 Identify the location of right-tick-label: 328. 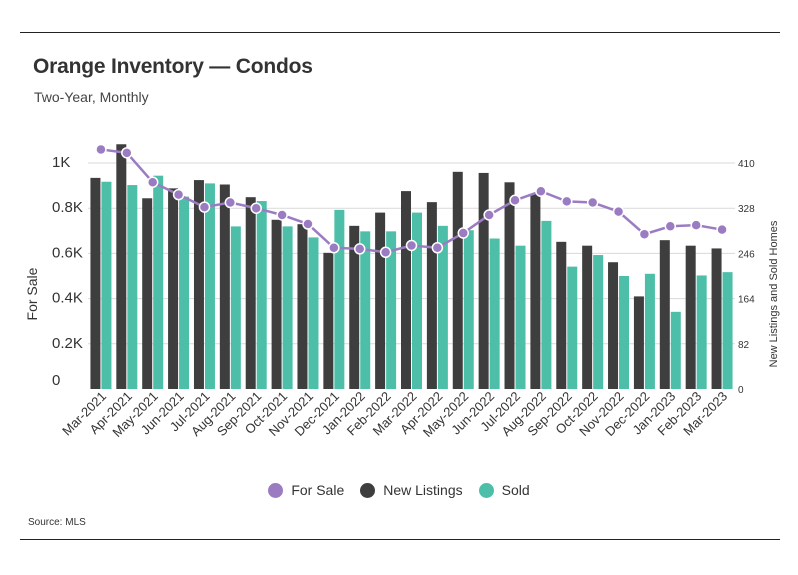
(746, 209).